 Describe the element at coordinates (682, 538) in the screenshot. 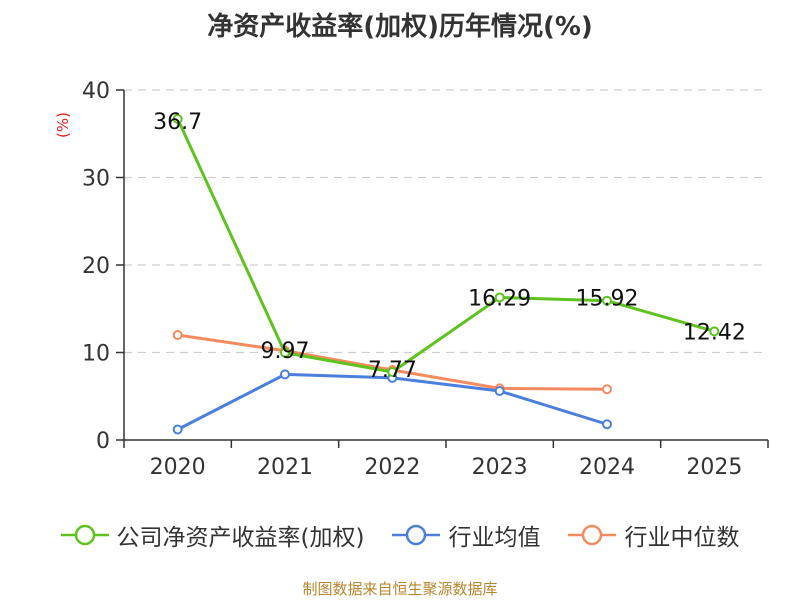

I see `legend-industry-median-label: 行业中位数` at that location.